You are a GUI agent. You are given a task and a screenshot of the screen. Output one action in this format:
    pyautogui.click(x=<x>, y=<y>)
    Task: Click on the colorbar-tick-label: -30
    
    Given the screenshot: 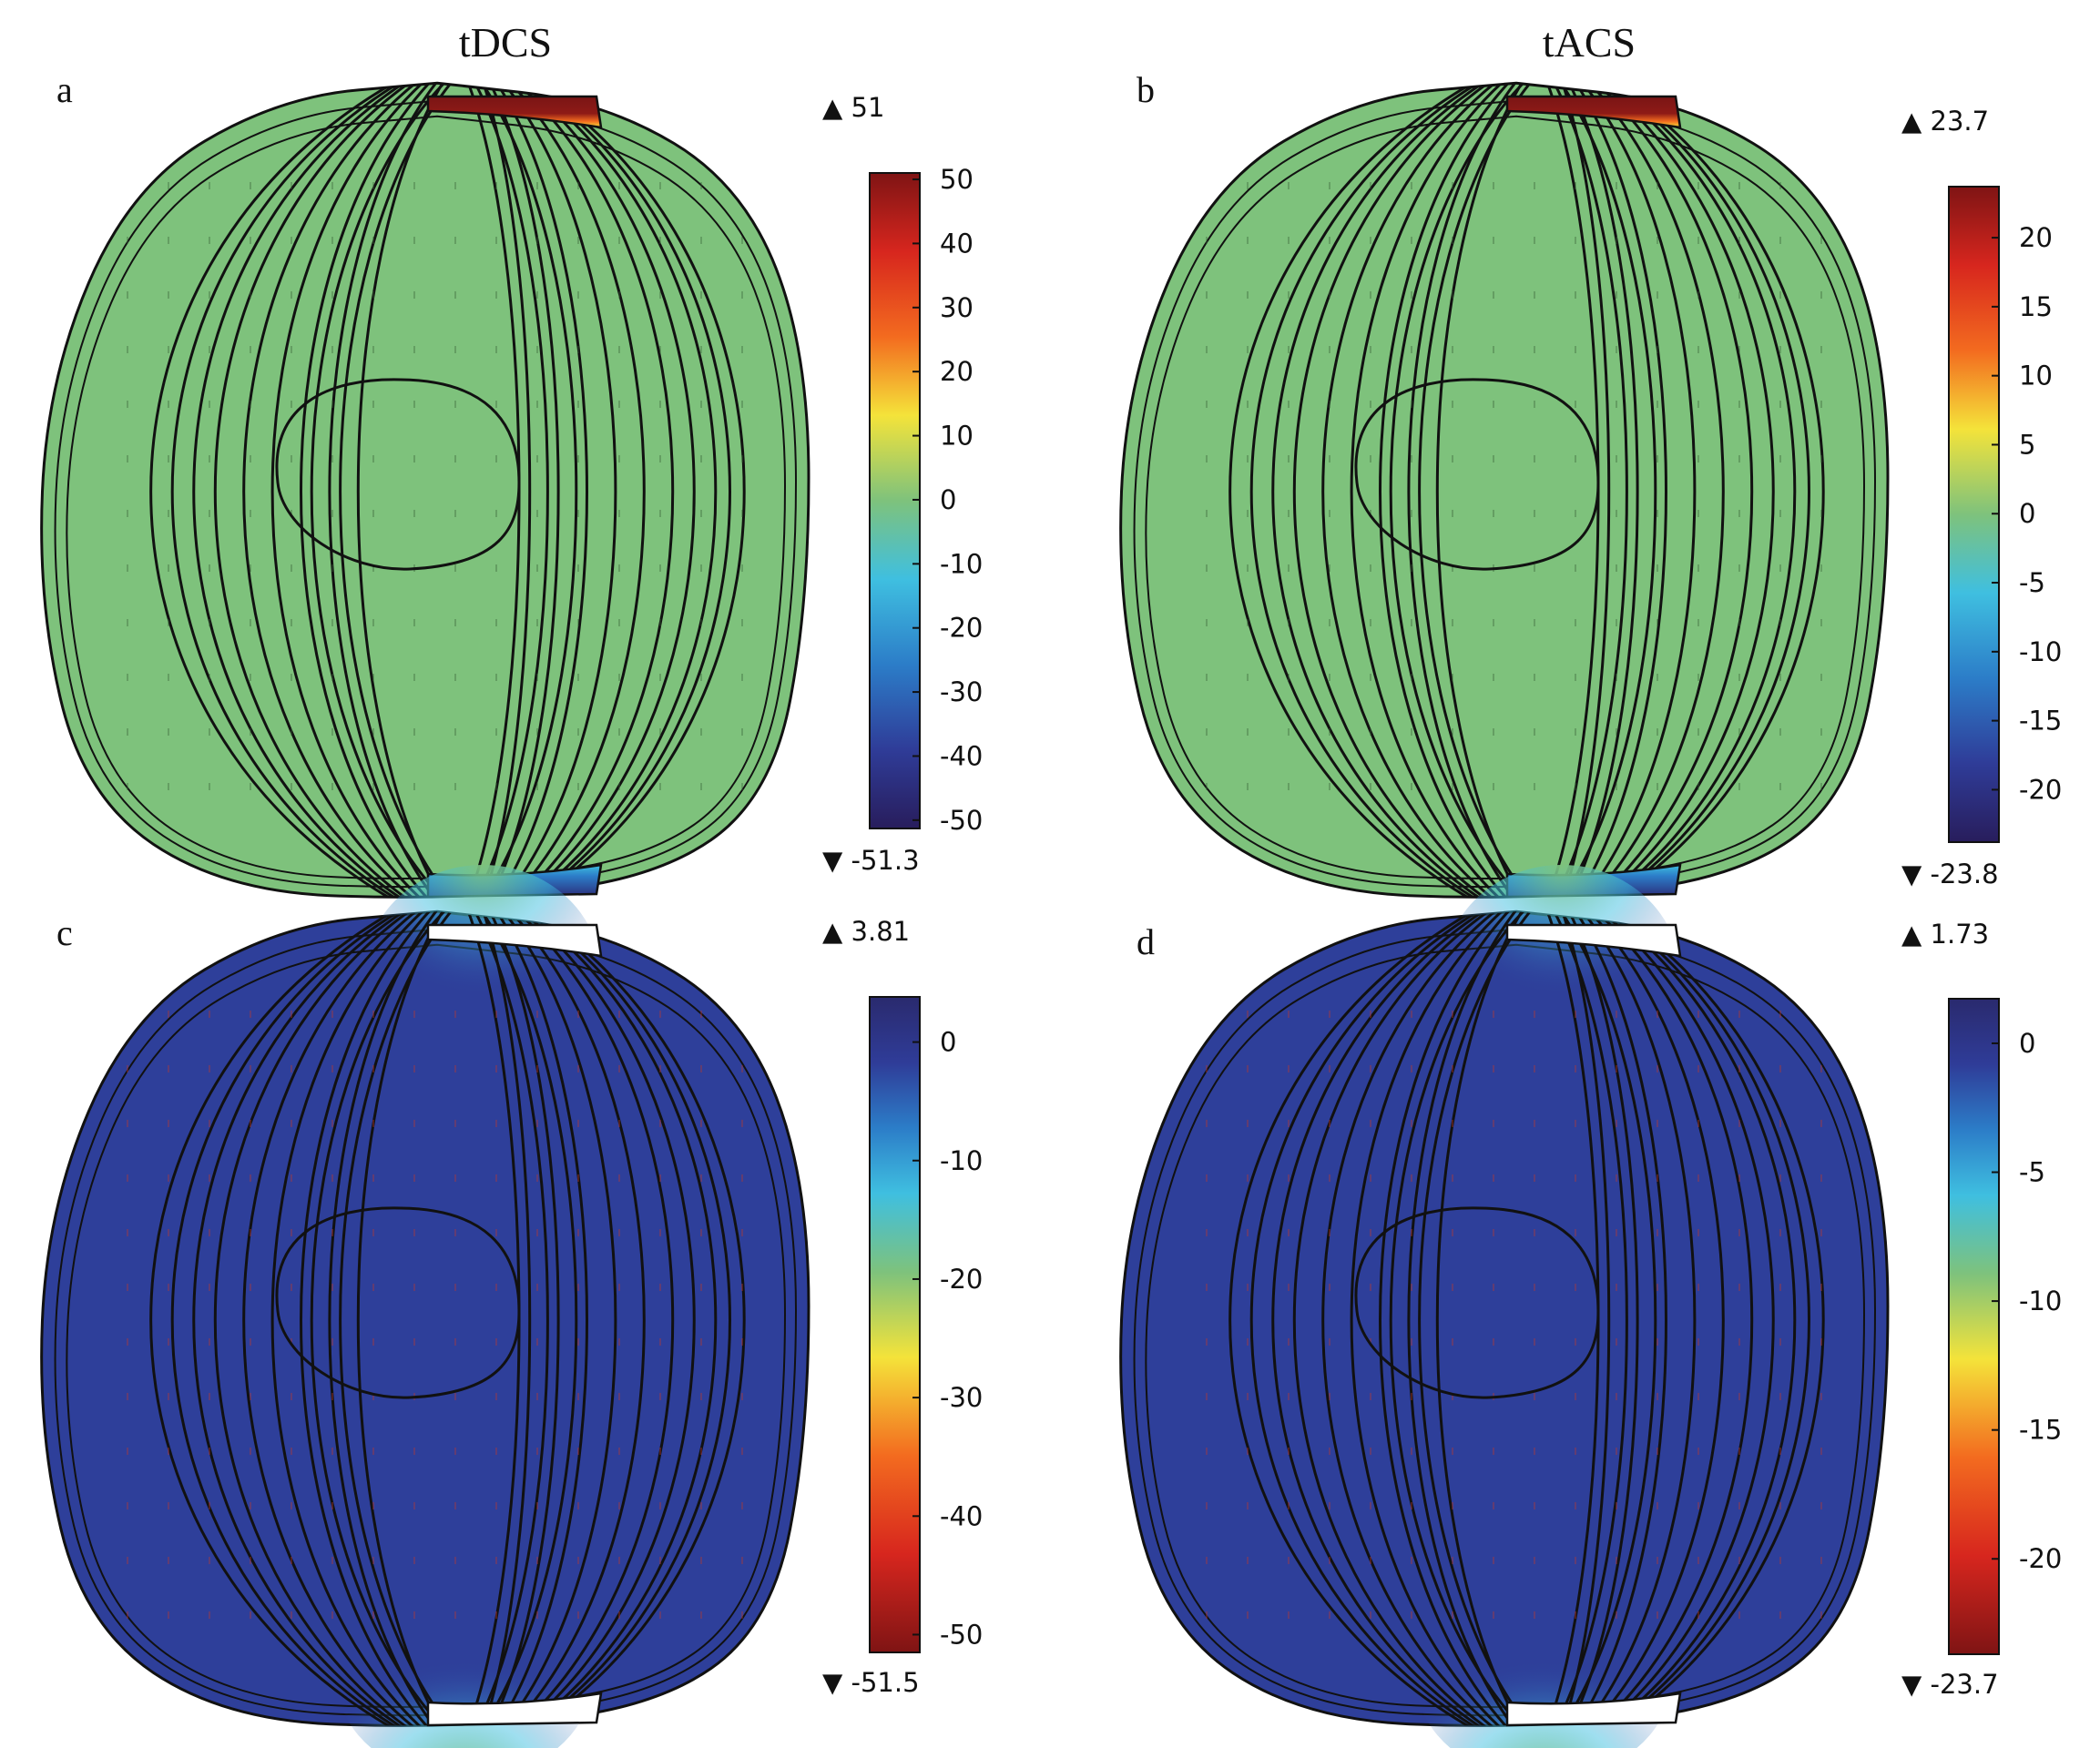 What is the action you would take?
    pyautogui.click(x=961, y=1397)
    